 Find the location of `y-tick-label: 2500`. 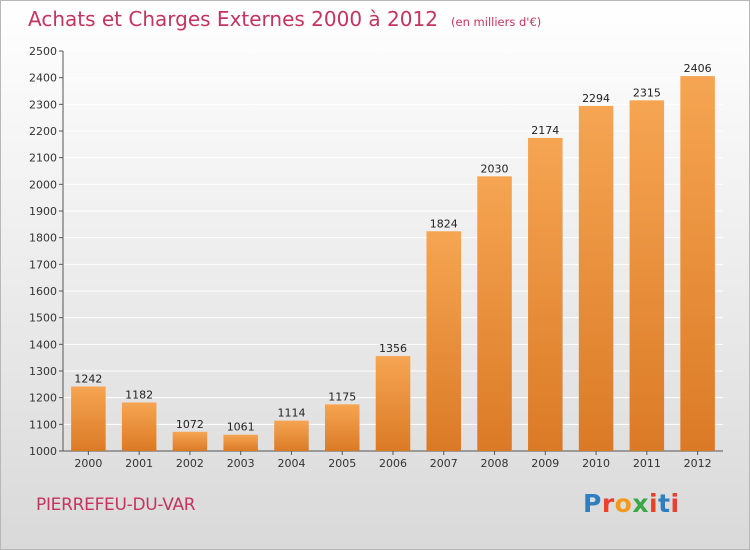

y-tick-label: 2500 is located at coordinates (43, 51).